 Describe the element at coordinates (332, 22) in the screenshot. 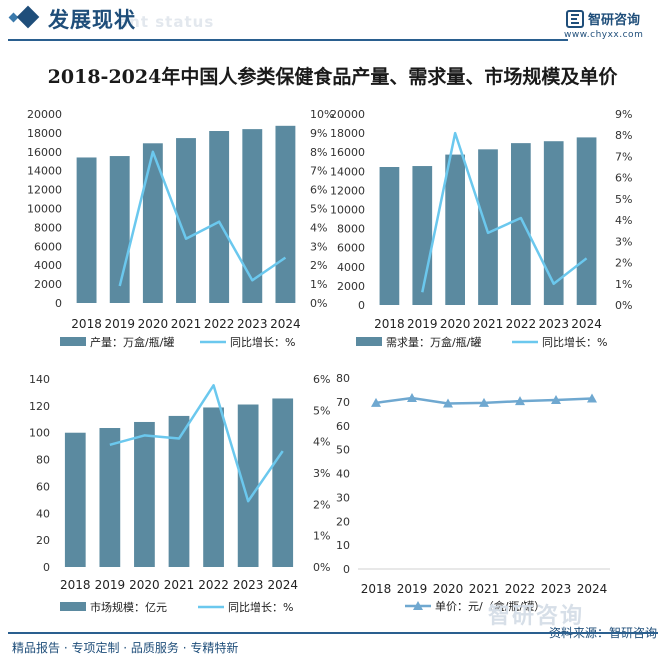

I see `page-header: ent status 发展现状 智研咨询 www.chyxx.com` at that location.